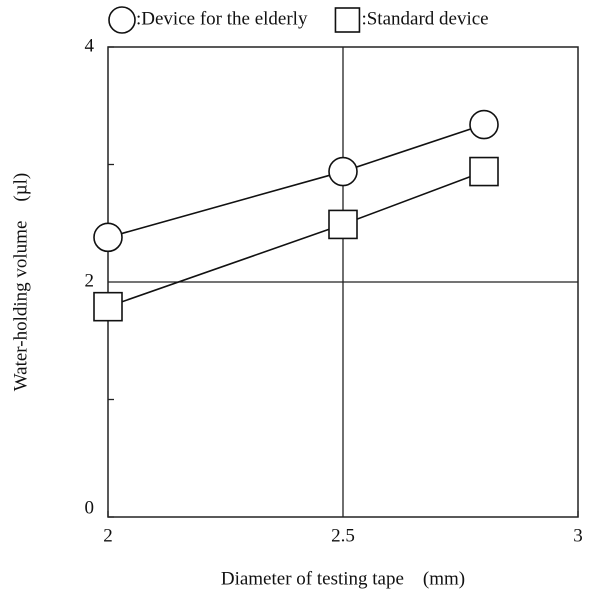 This screenshot has width=589, height=600. I want to click on legend-label: :Device for the elderly, so click(222, 18).